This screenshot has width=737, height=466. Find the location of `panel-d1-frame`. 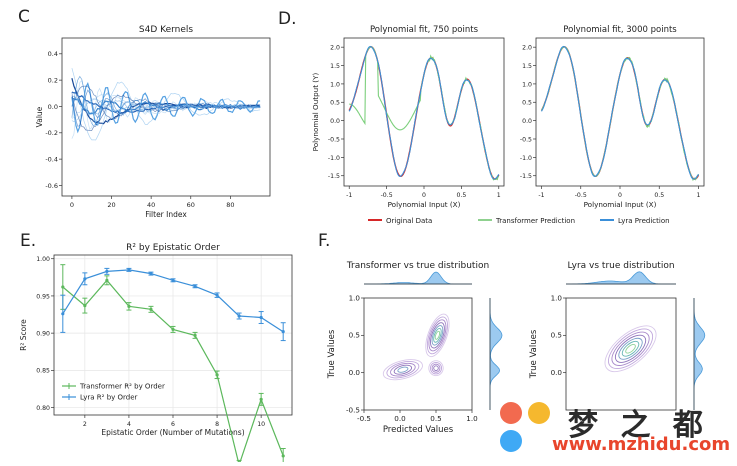

panel-d1-frame is located at coordinates (424, 112).